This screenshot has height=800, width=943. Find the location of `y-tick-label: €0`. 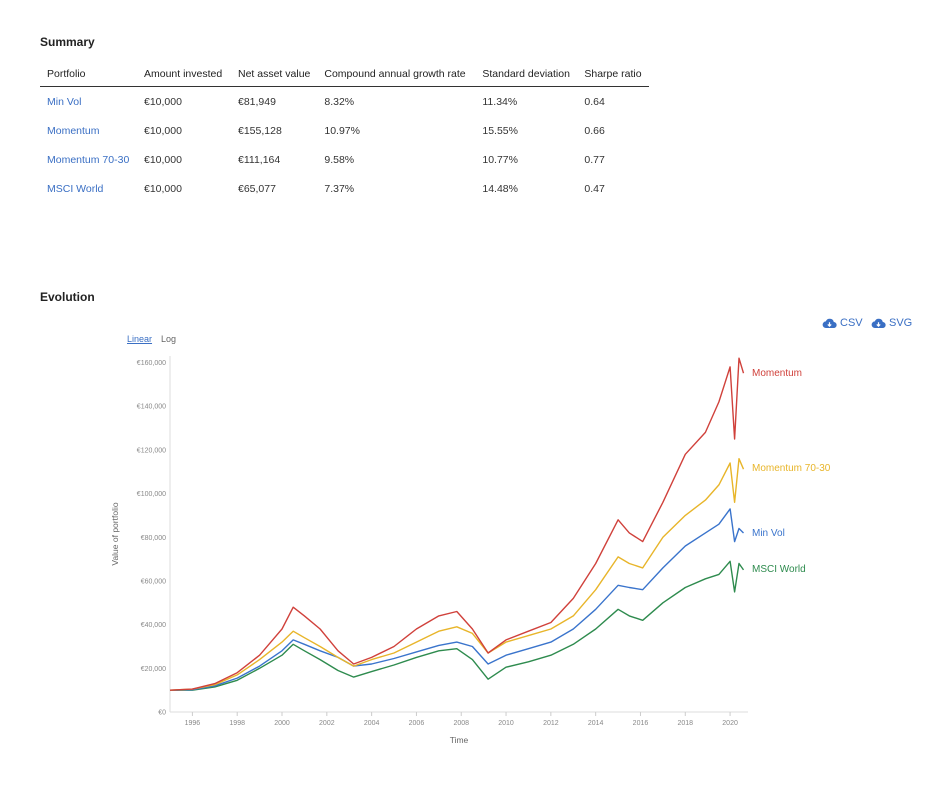

y-tick-label: €0 is located at coordinates (162, 713).